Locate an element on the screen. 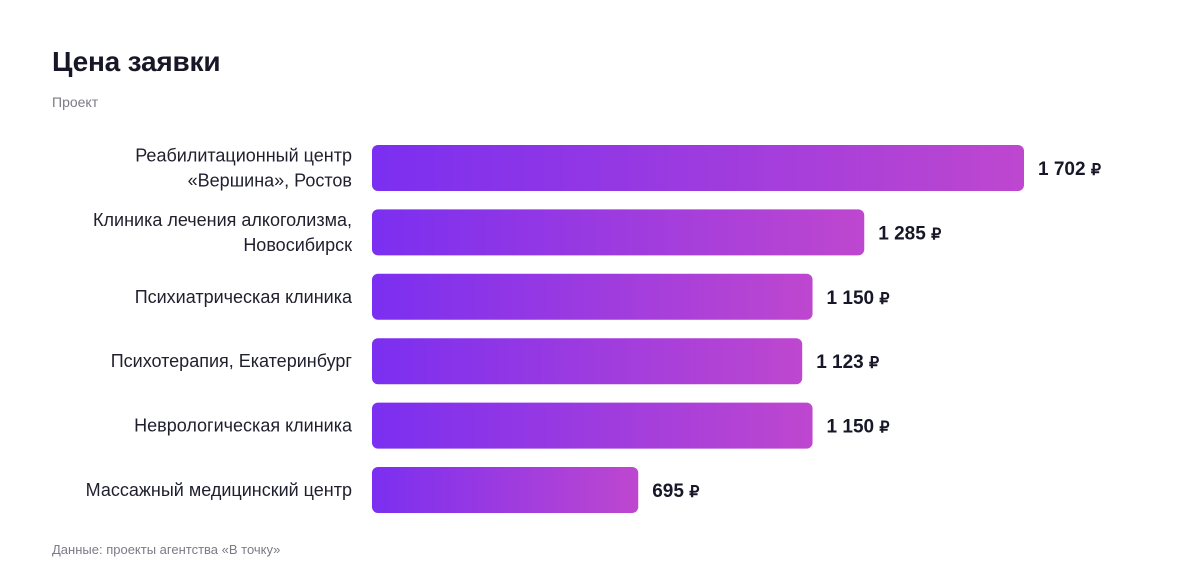 The width and height of the screenshot is (1200, 584). value-label-2: 1 285 ₽ is located at coordinates (909, 233).